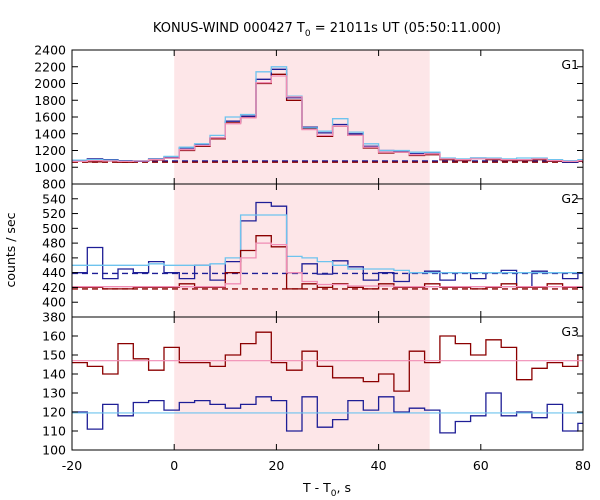 This screenshot has width=600, height=500. What do you see at coordinates (54, 317) in the screenshot?
I see `panel-g2-ytick-label: 380` at bounding box center [54, 317].